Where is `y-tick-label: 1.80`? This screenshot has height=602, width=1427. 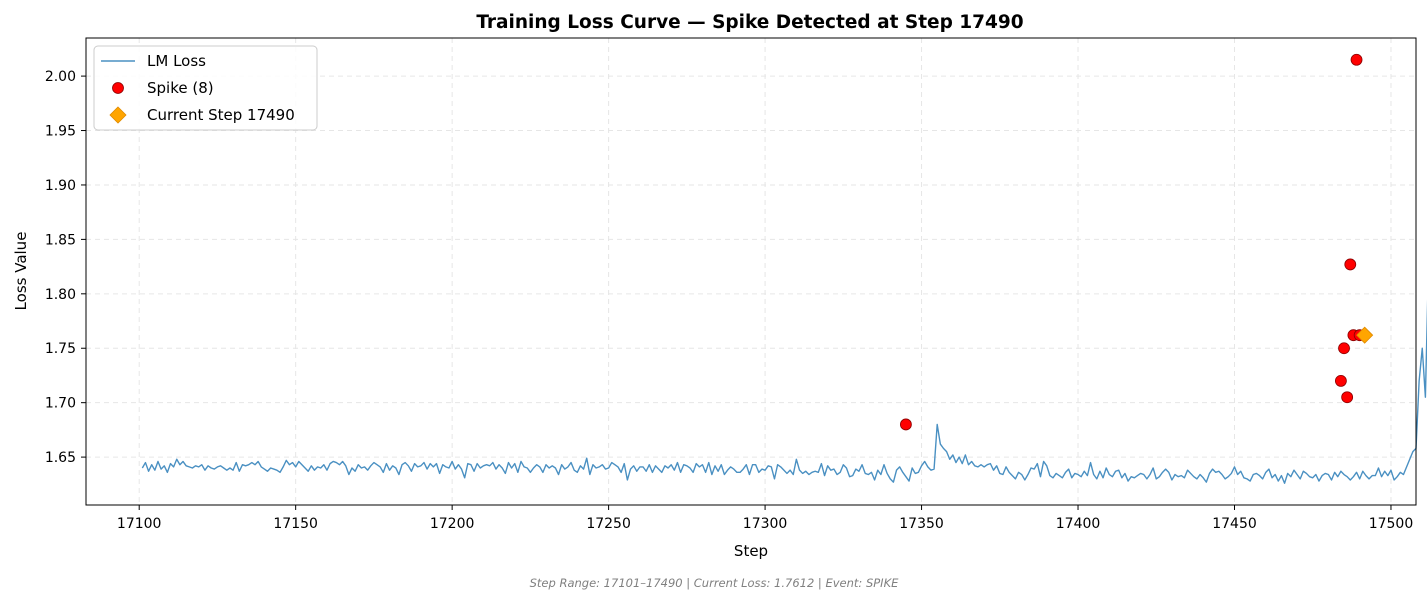 y-tick-label: 1.80 is located at coordinates (60, 295).